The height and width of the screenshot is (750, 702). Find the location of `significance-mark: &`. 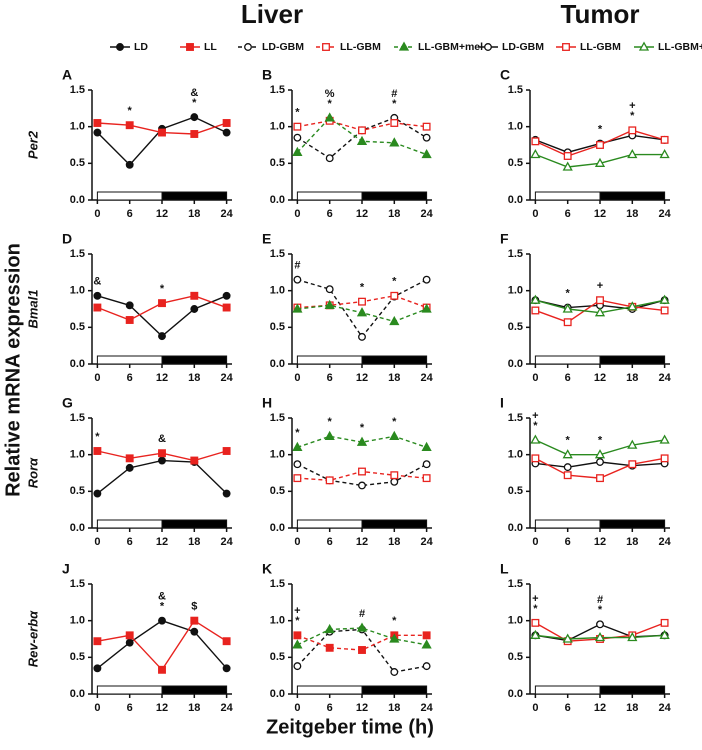

significance-mark: & is located at coordinates (162, 597).